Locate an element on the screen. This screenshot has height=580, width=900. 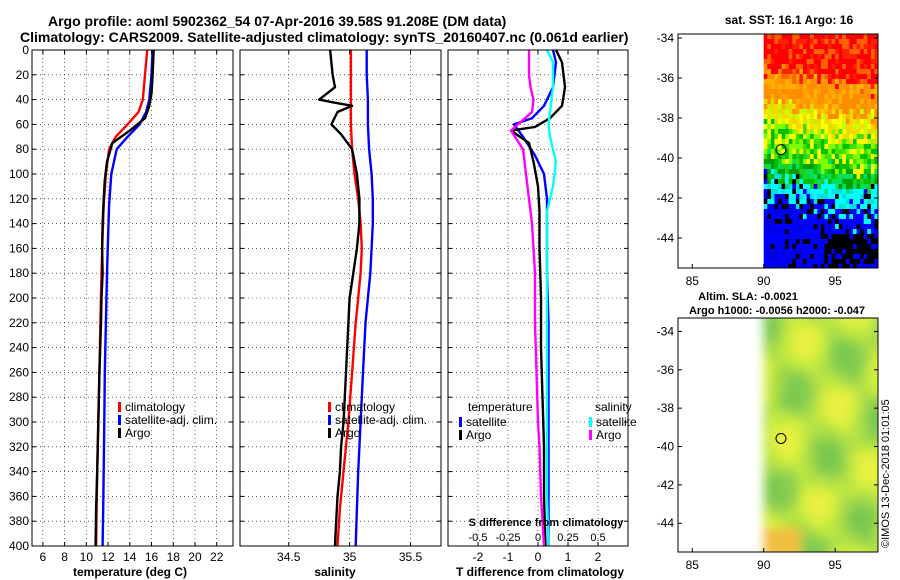
legend-swatch-climatology is located at coordinates (119, 407).